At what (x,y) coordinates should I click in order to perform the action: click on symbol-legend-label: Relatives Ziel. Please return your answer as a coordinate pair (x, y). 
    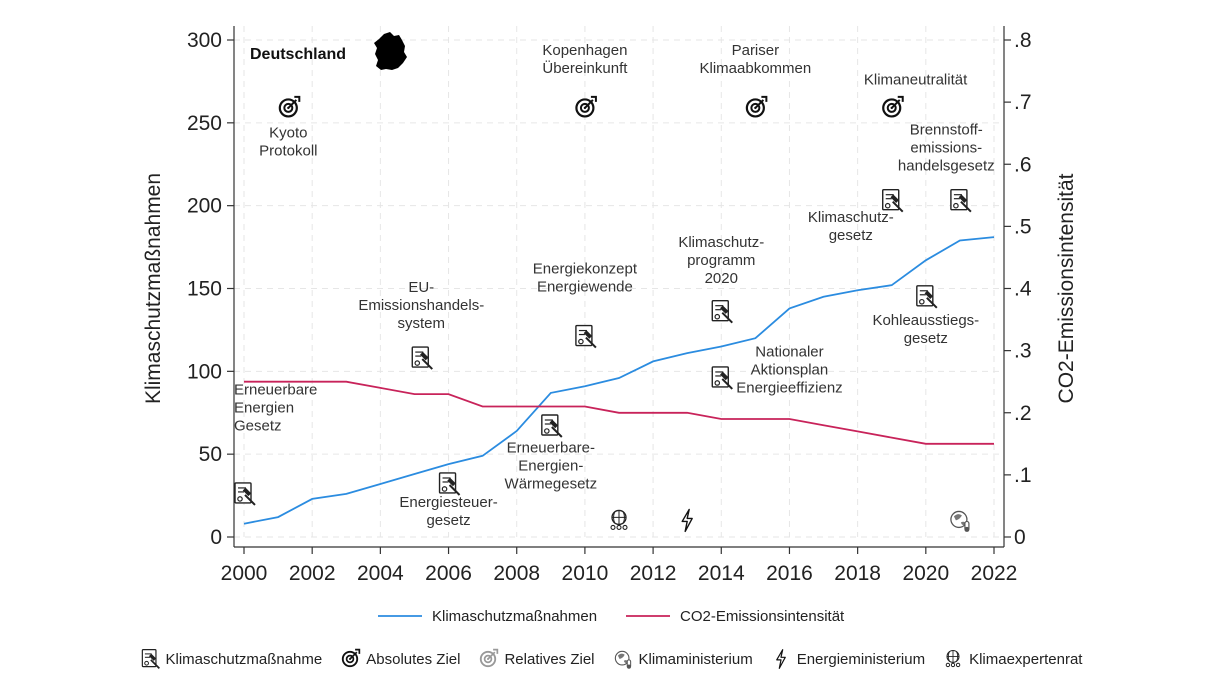
    Looking at the image, I should click on (549, 659).